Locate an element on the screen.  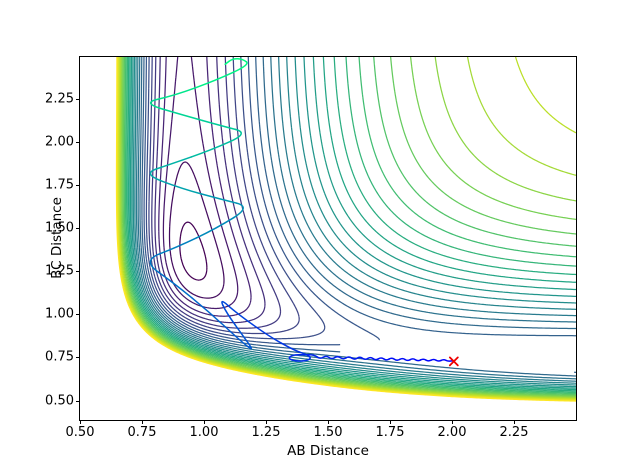
y-tick-label: 1.75 is located at coordinates (59, 185).